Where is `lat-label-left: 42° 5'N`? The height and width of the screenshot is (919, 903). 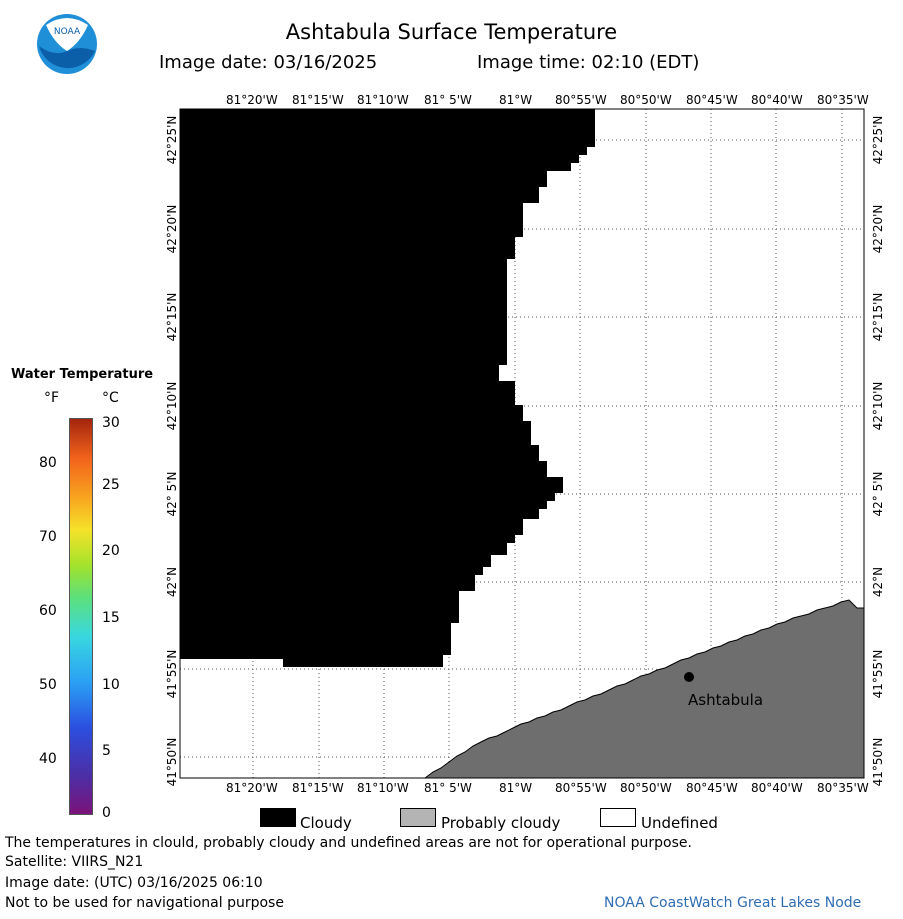 lat-label-left: 42° 5'N is located at coordinates (172, 494).